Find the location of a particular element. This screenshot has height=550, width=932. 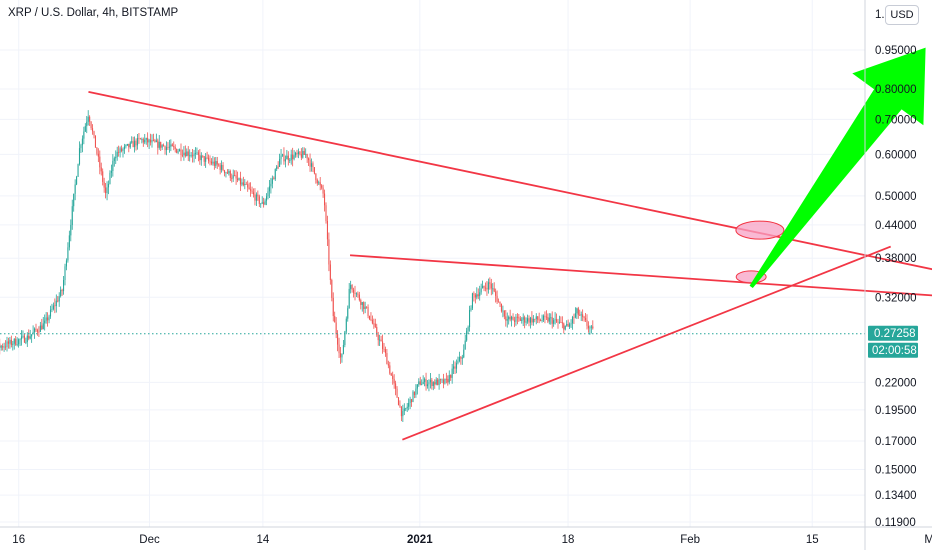

price-tick-label: 0.32000 is located at coordinates (896, 298).